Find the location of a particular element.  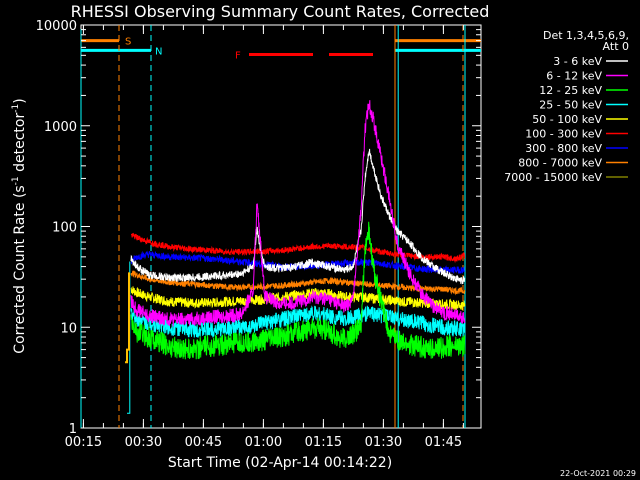

legend-label: 3 - 6 keV is located at coordinates (577, 61).